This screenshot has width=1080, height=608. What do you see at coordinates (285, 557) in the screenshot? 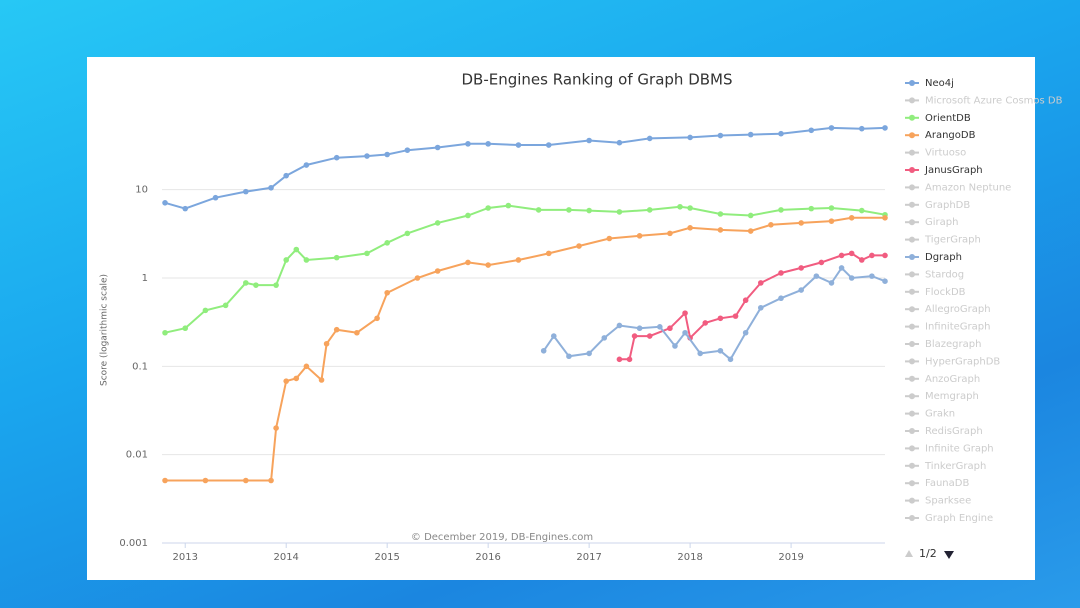
I see `x-tick-label: 2014` at bounding box center [285, 557].